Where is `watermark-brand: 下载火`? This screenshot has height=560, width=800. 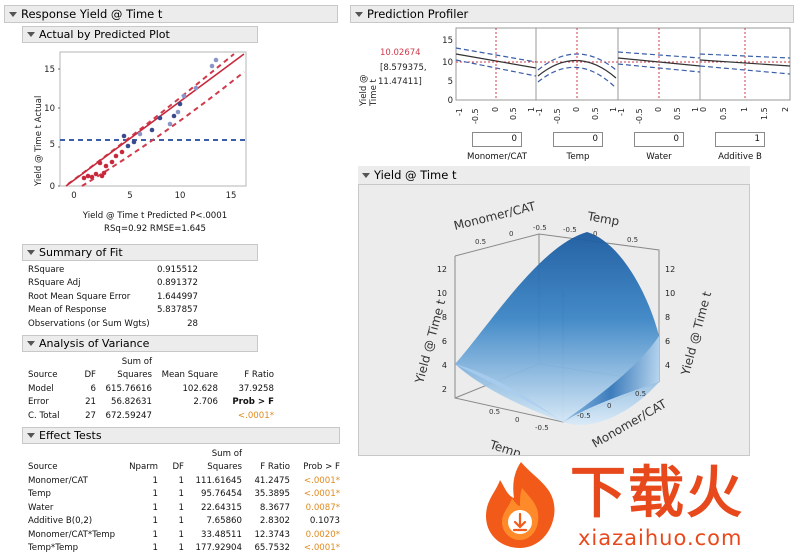 watermark-brand: 下载火 is located at coordinates (657, 493).